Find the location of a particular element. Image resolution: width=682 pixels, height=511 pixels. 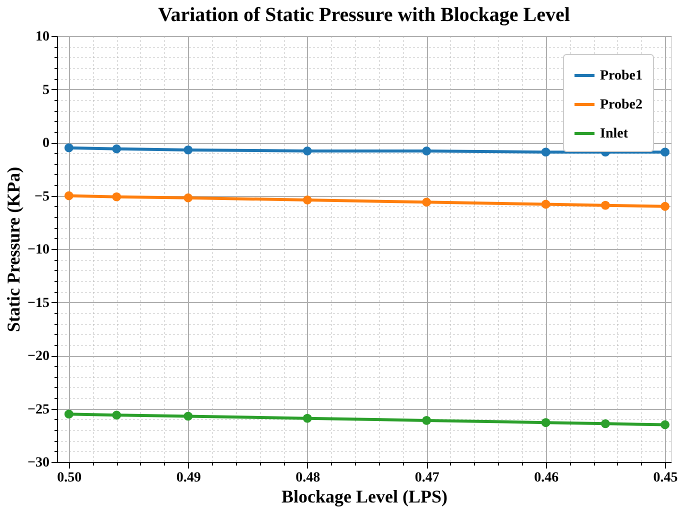

legend-label: Inlet is located at coordinates (614, 134).